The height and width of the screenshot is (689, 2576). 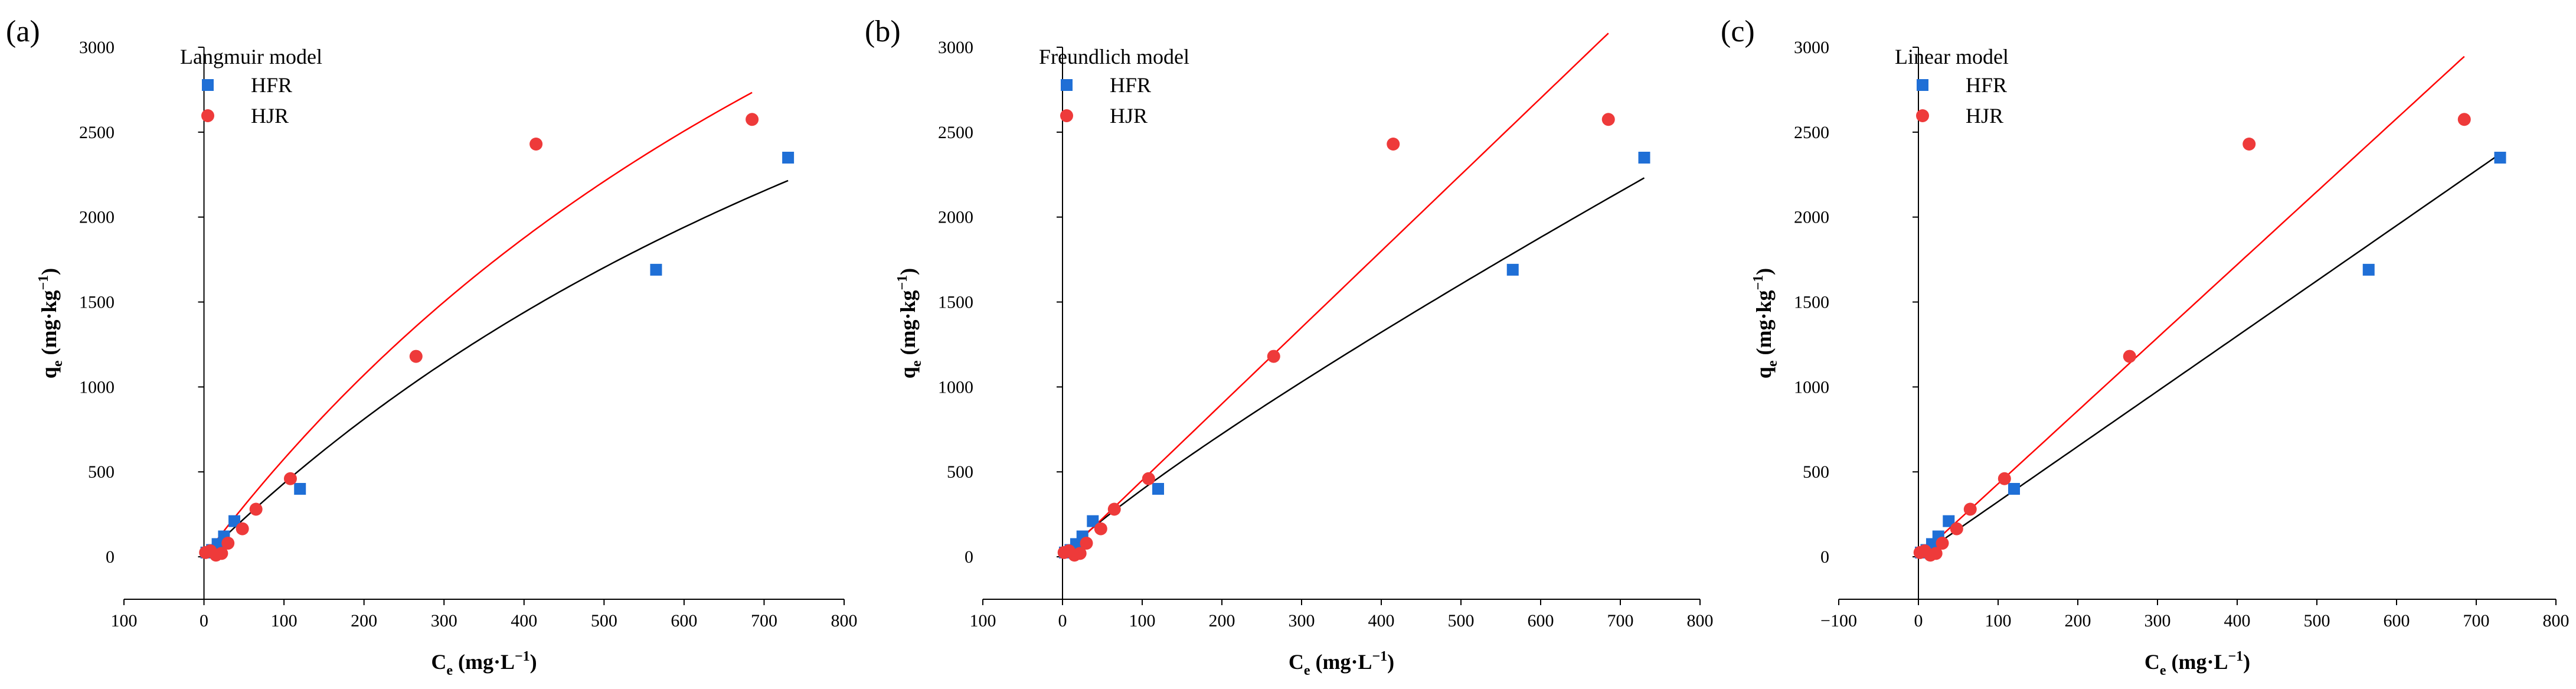 I want to click on x-tick-label: −100, so click(x=1838, y=621).